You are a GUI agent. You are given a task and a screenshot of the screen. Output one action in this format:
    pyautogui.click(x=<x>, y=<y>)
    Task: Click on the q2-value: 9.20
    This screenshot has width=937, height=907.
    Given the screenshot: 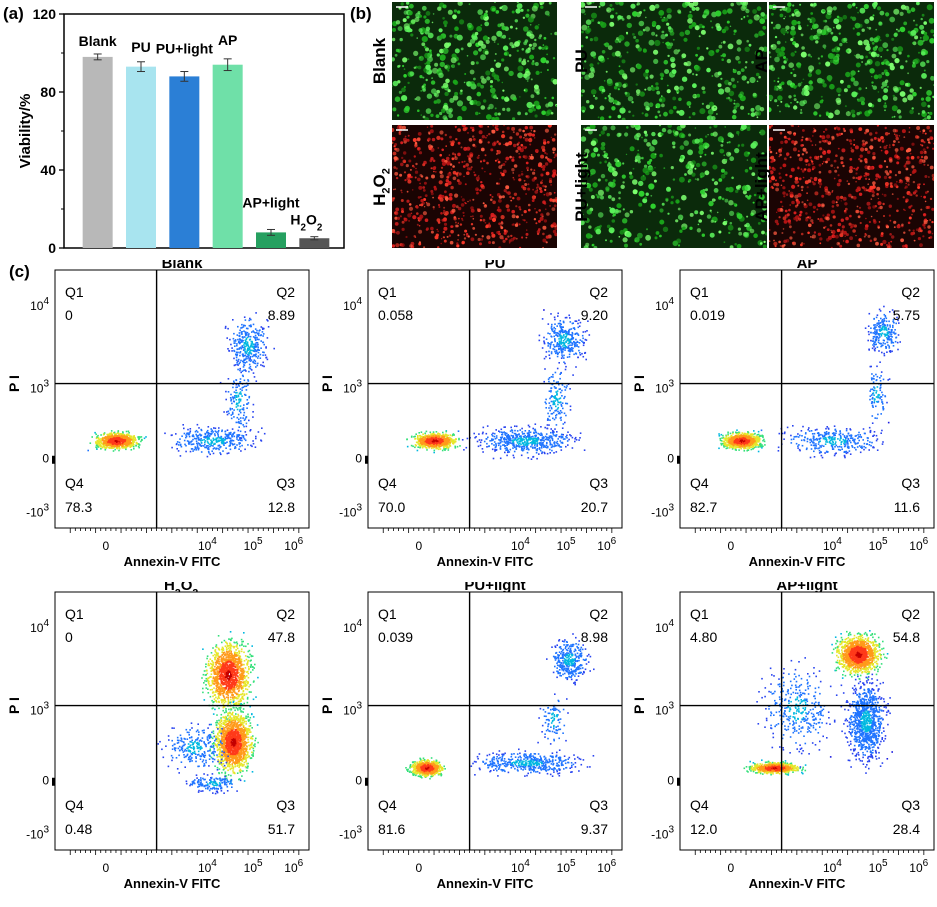 What is the action you would take?
    pyautogui.click(x=594, y=315)
    